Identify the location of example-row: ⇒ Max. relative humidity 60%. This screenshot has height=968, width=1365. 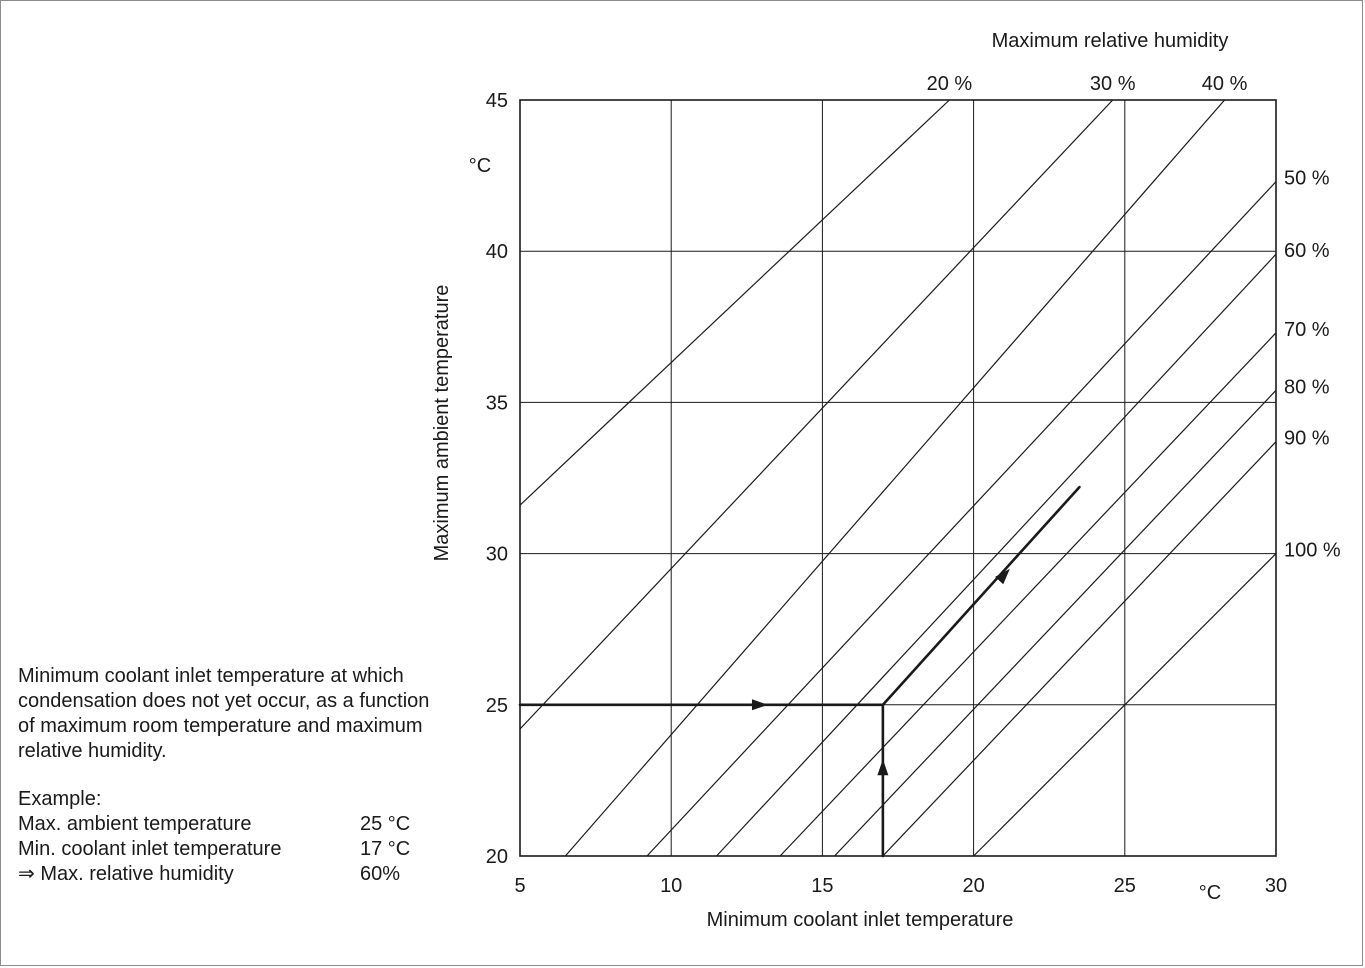
(228, 874).